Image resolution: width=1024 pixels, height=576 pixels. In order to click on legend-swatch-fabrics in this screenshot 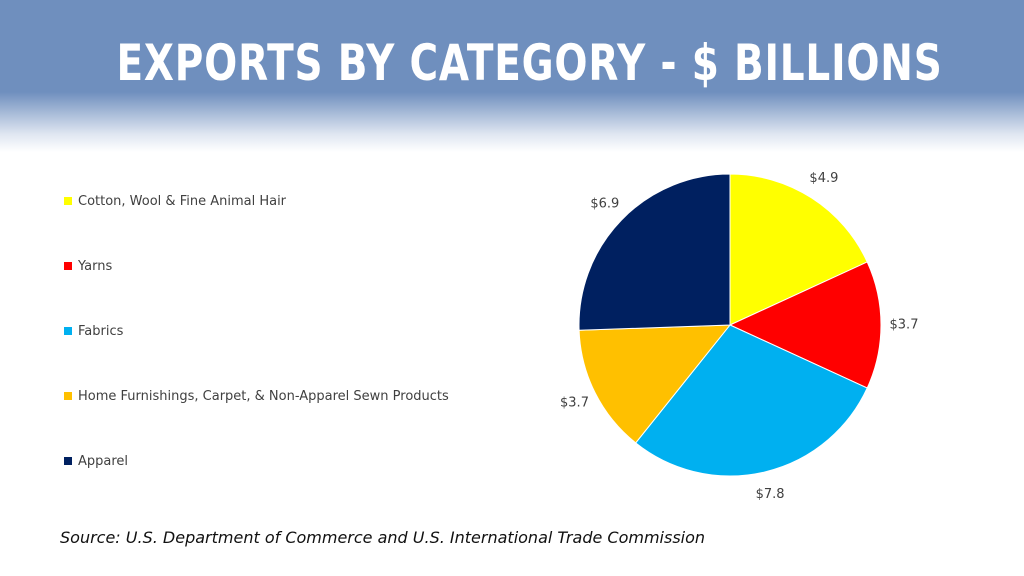, I will do `click(68, 331)`.